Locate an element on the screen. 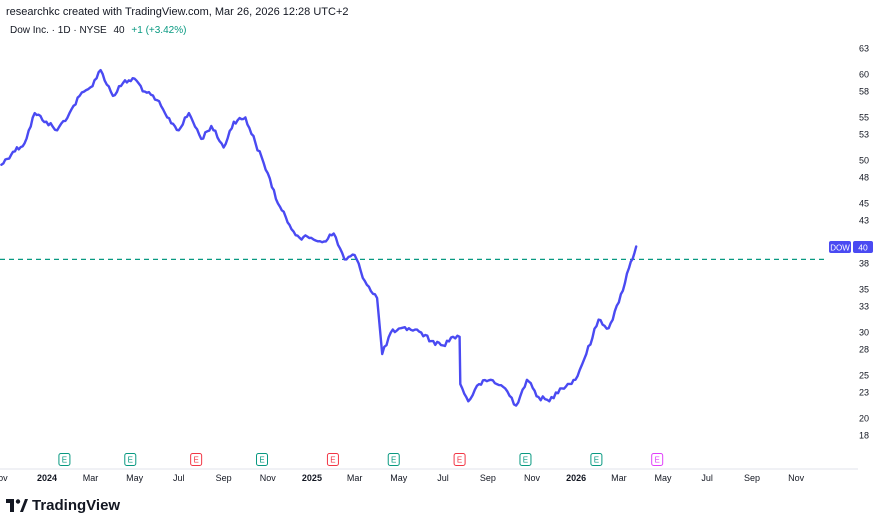  price-label-group: DOW 40 is located at coordinates (851, 246).